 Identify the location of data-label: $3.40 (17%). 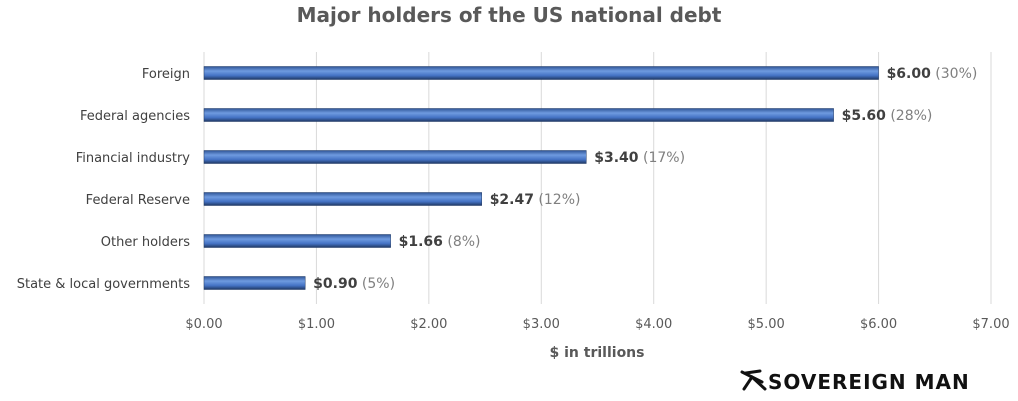
(639, 158).